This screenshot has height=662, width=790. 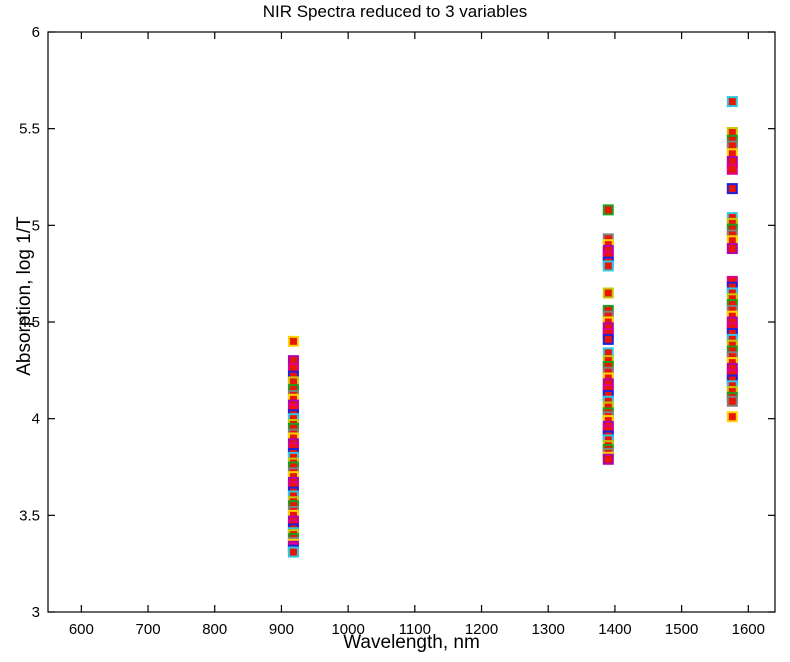 I want to click on y-tick-label: 3.5, so click(x=29, y=515).